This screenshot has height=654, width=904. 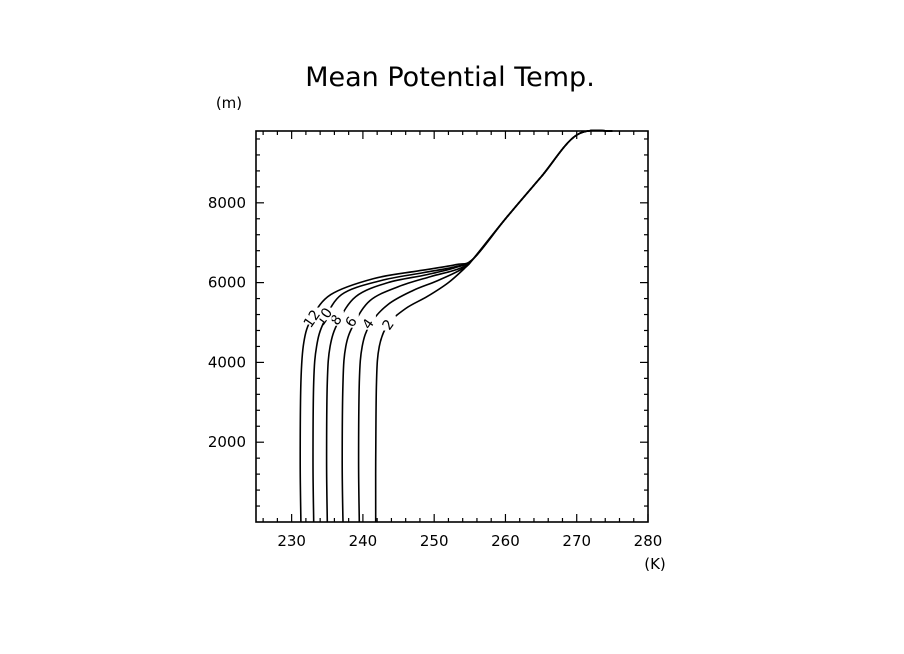 What do you see at coordinates (227, 442) in the screenshot?
I see `y-tick-label: 2000` at bounding box center [227, 442].